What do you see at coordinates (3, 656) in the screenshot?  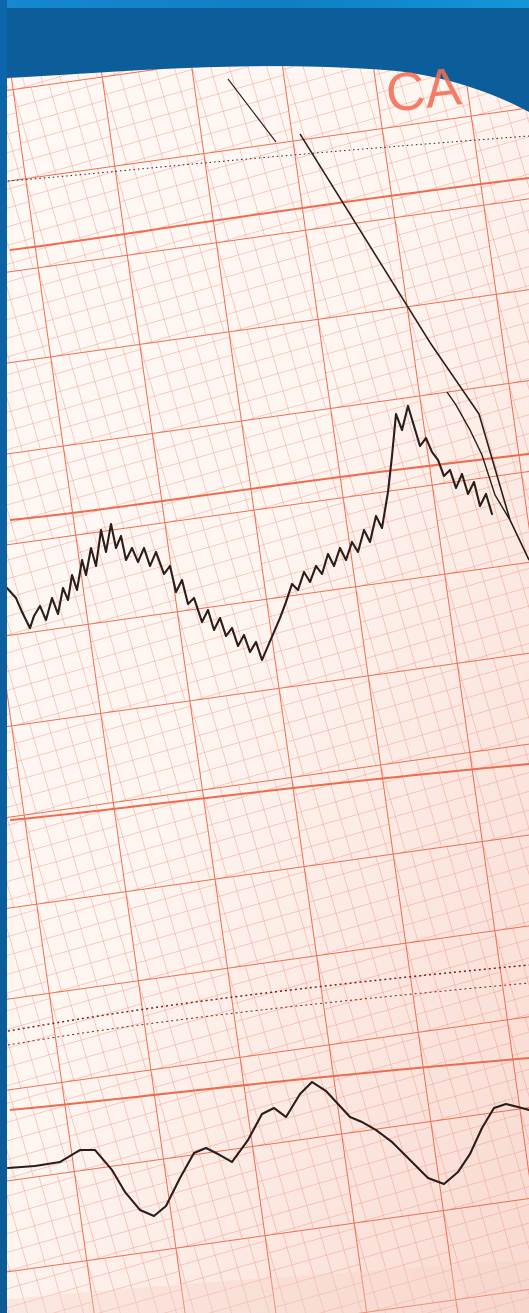 I see `left-blue-edge` at bounding box center [3, 656].